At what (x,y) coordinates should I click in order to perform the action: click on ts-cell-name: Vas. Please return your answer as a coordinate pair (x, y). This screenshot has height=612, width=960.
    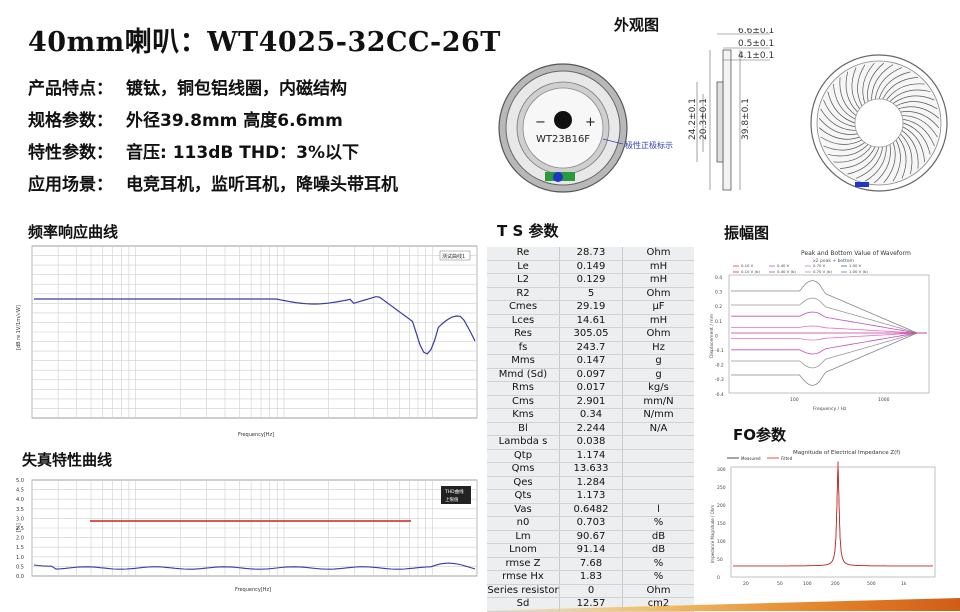
    Looking at the image, I should click on (523, 510).